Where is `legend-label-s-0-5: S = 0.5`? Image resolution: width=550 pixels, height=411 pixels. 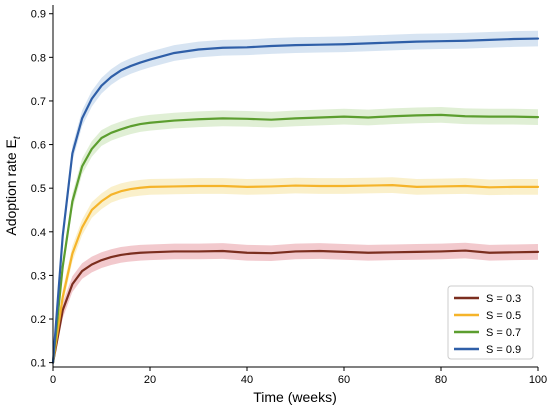 legend-label-s-0-5: S = 0.5 is located at coordinates (503, 316).